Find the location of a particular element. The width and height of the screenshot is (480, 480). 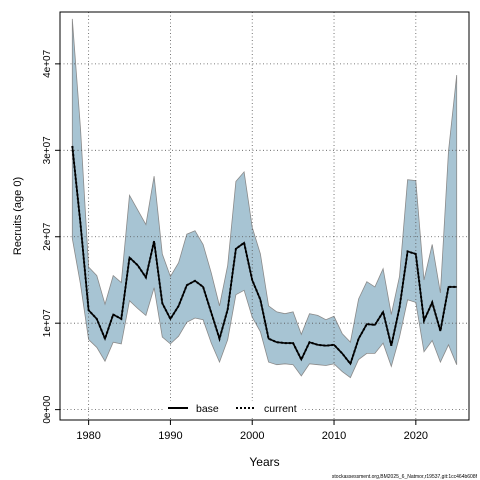

y-tick-label: 2e+07 is located at coordinates (47, 236).